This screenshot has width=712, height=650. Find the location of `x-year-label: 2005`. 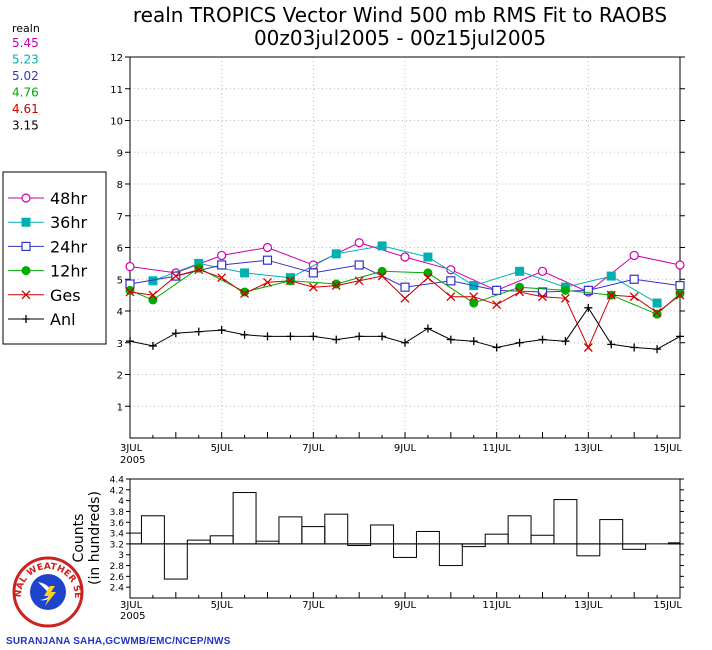

x-year-label: 2005 is located at coordinates (132, 460).